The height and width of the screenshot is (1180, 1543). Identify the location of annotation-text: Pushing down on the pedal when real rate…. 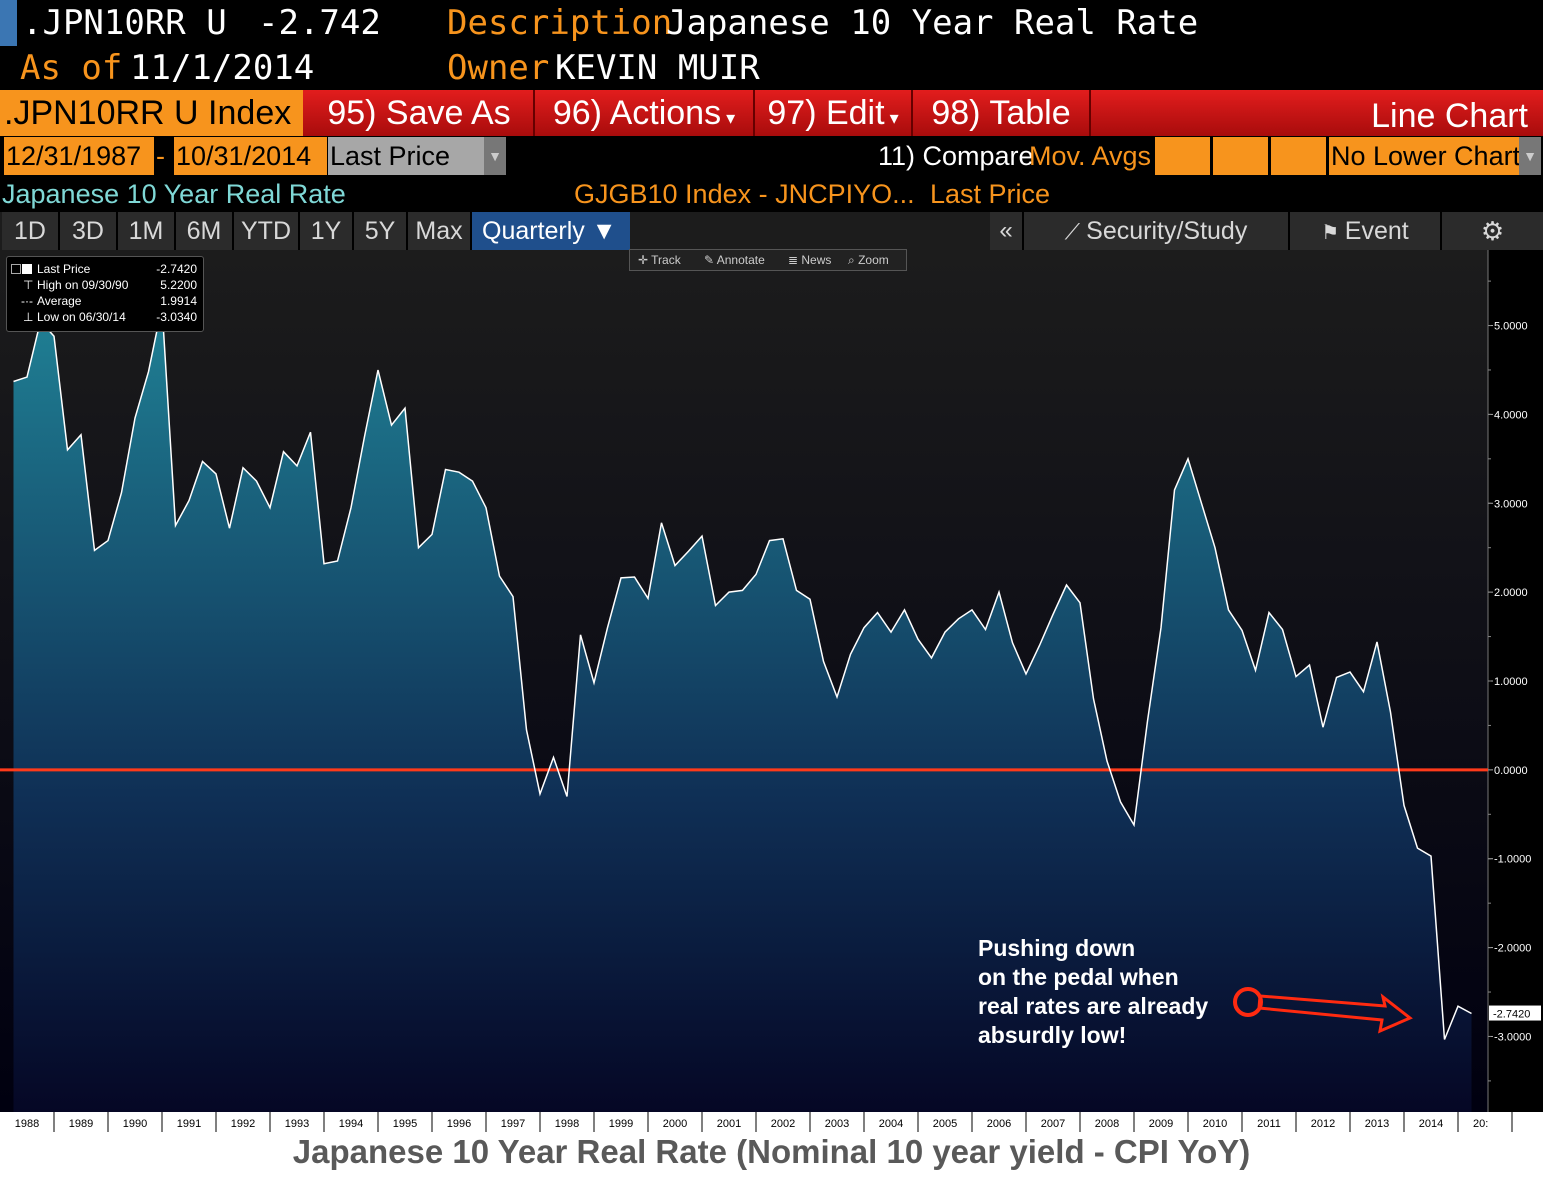
(1093, 992).